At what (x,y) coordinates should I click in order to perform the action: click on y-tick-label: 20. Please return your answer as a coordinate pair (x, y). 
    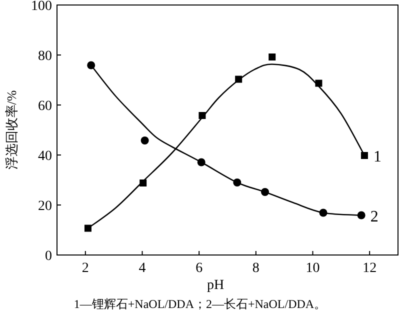
    Looking at the image, I should click on (45, 206).